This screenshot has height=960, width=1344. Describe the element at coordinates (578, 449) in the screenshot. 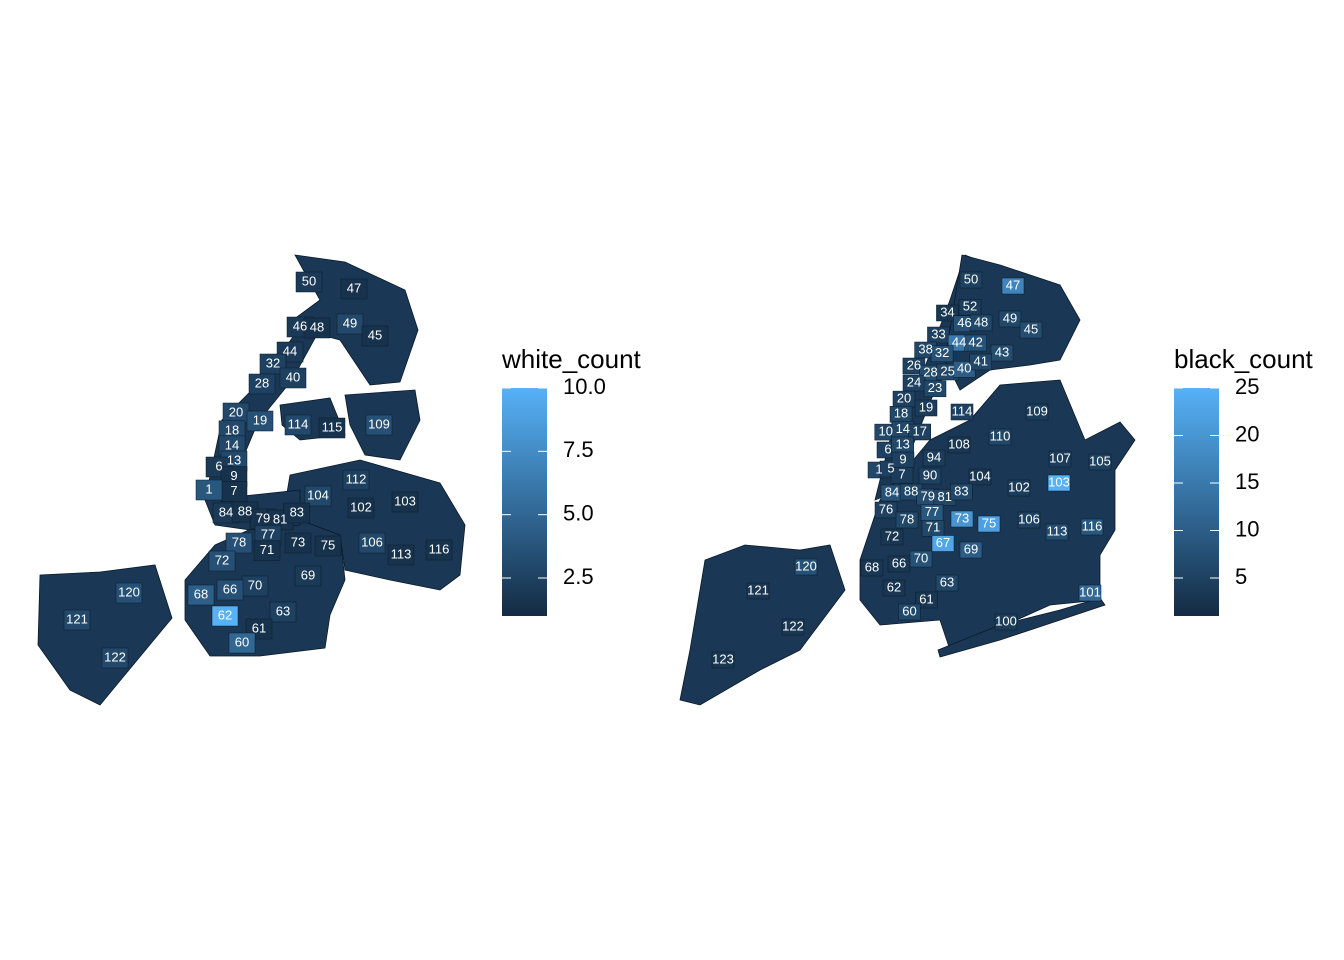

I see `colorbar-tick-label: 7.5` at that location.